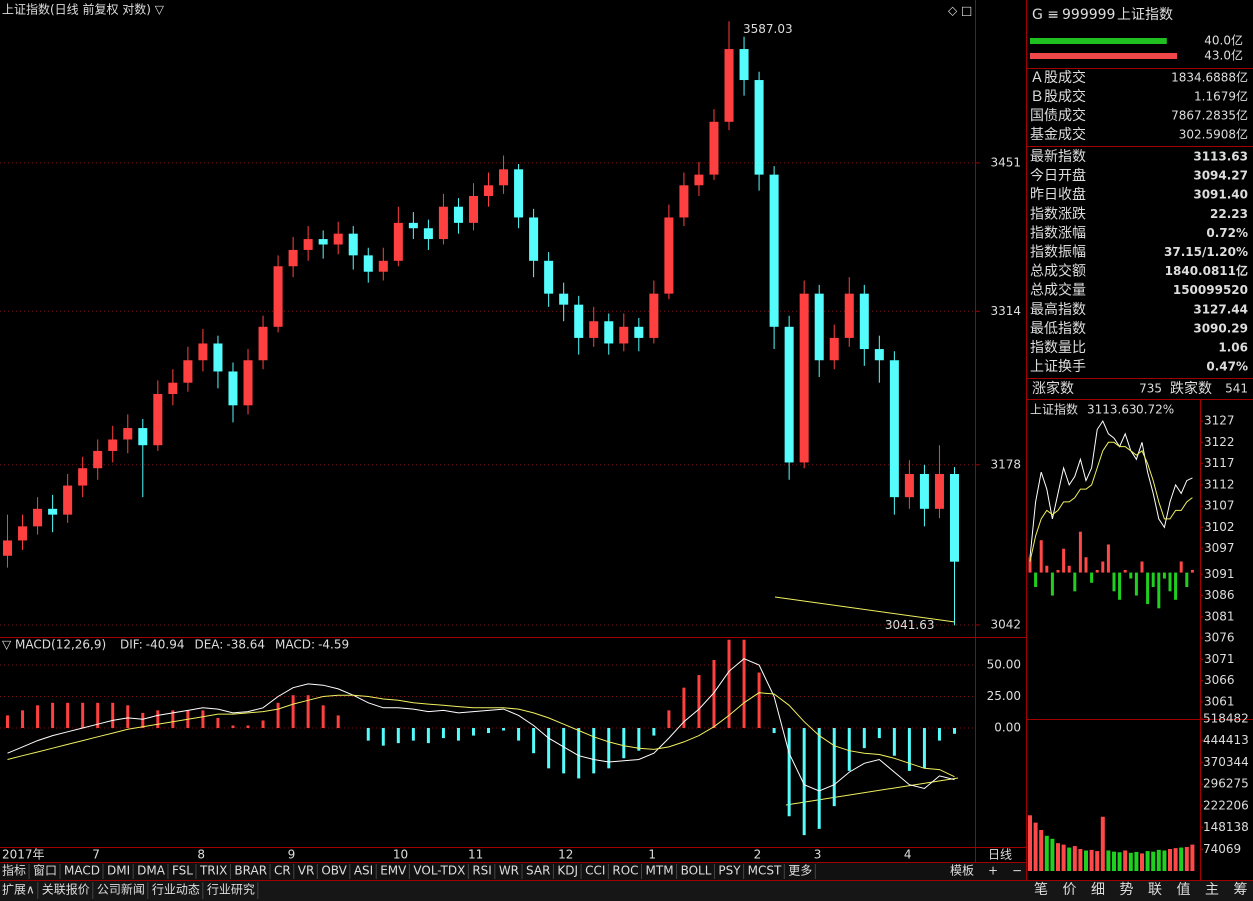 The image size is (1253, 901). I want to click on link-tab: 关联报价, so click(66, 889).